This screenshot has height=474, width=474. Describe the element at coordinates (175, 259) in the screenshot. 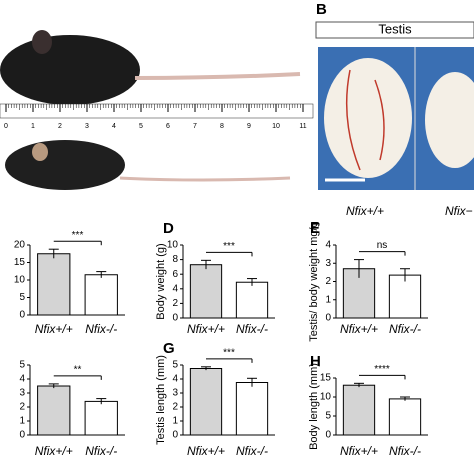

I see `y-tick-label: 8` at that location.